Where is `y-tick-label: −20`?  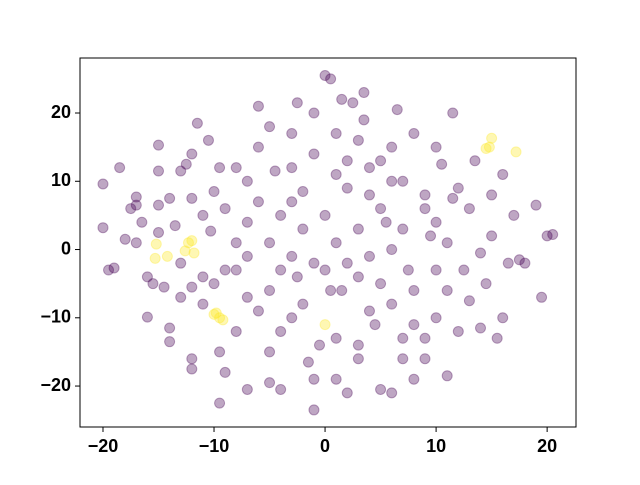
y-tick-label: −20 is located at coordinates (55, 385).